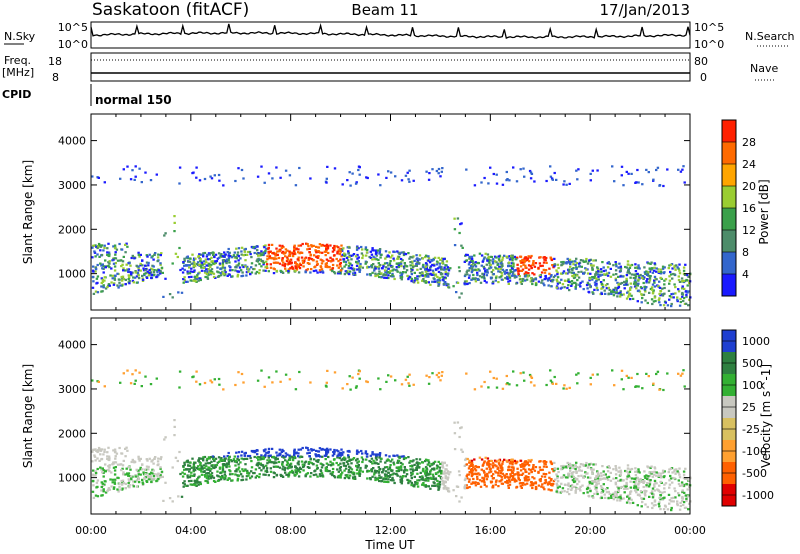 The height and width of the screenshot is (554, 800). Describe the element at coordinates (20, 36) in the screenshot. I see `nsky-label: N.Sky` at that location.